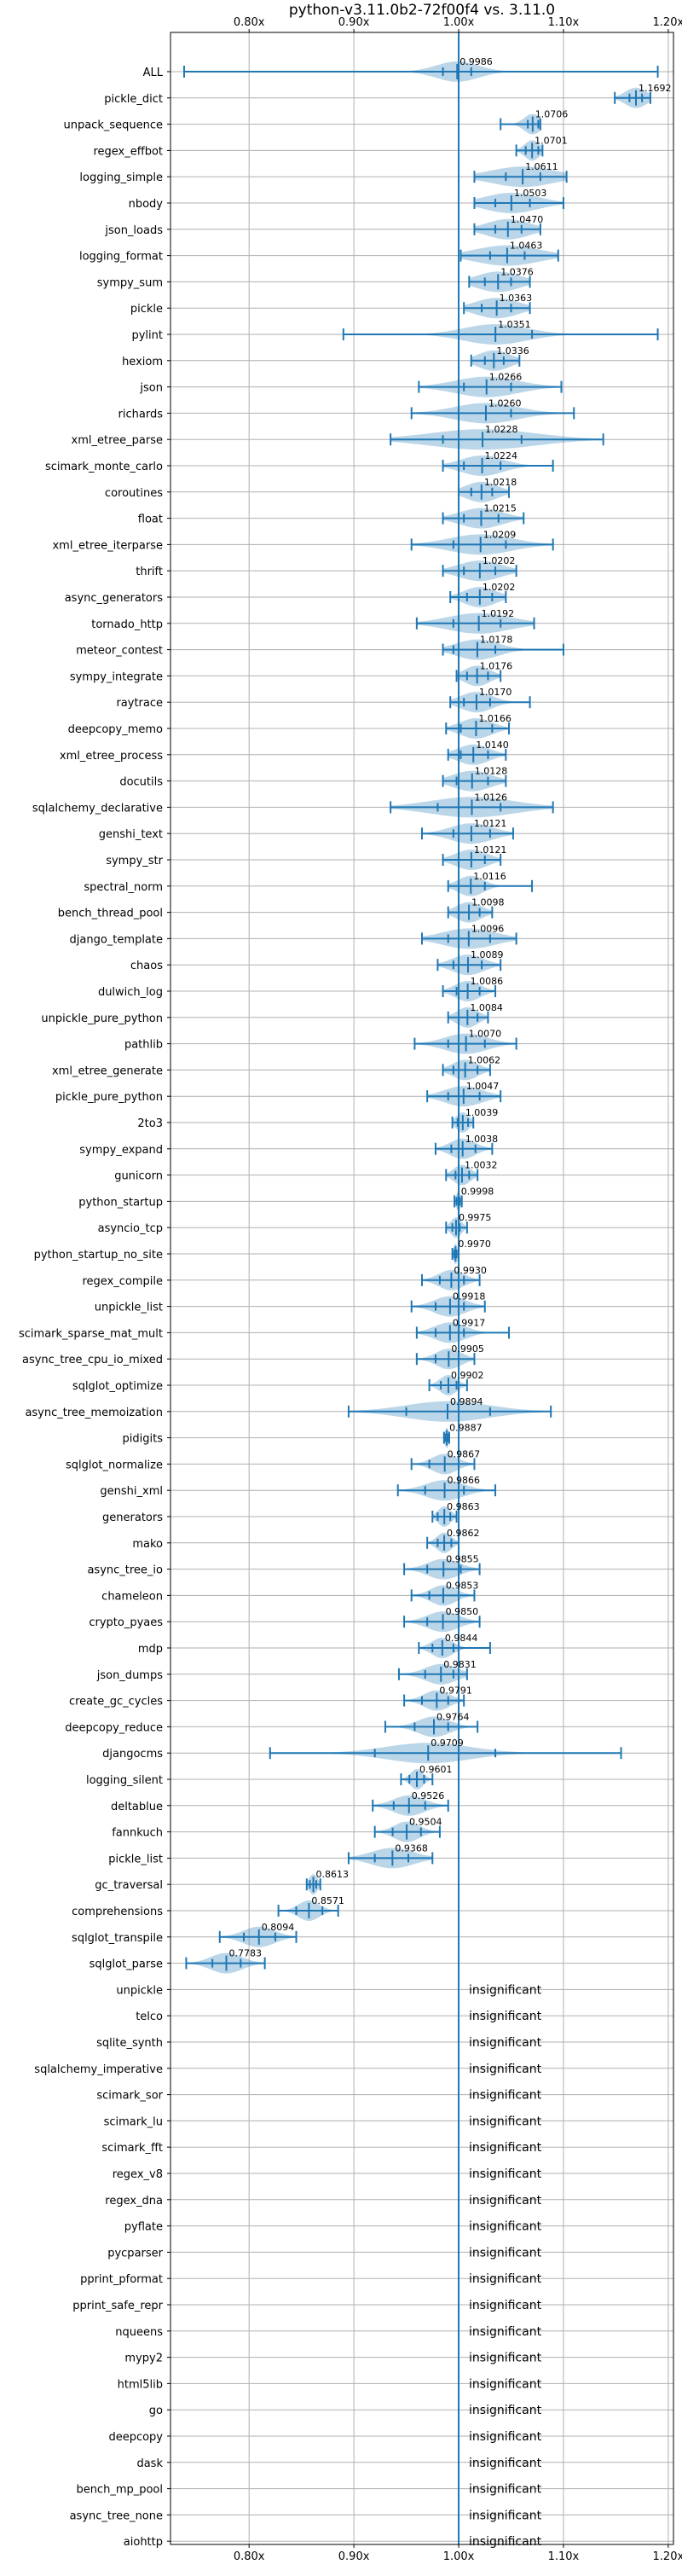 The height and width of the screenshot is (2576, 682). What do you see at coordinates (153, 73) in the screenshot?
I see `category-label: ALL` at bounding box center [153, 73].